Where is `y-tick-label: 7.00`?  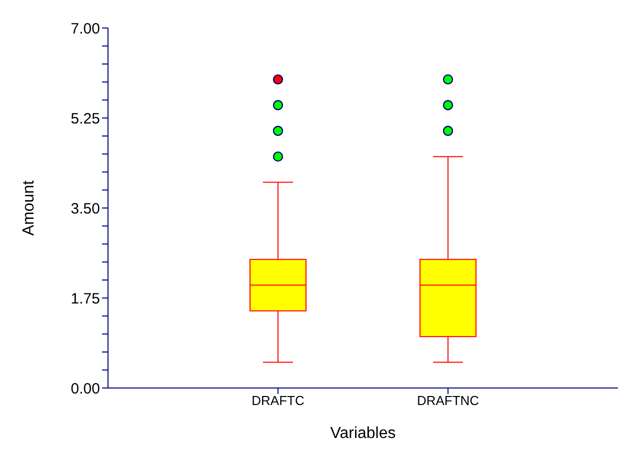
y-tick-label: 7.00 is located at coordinates (85, 29).